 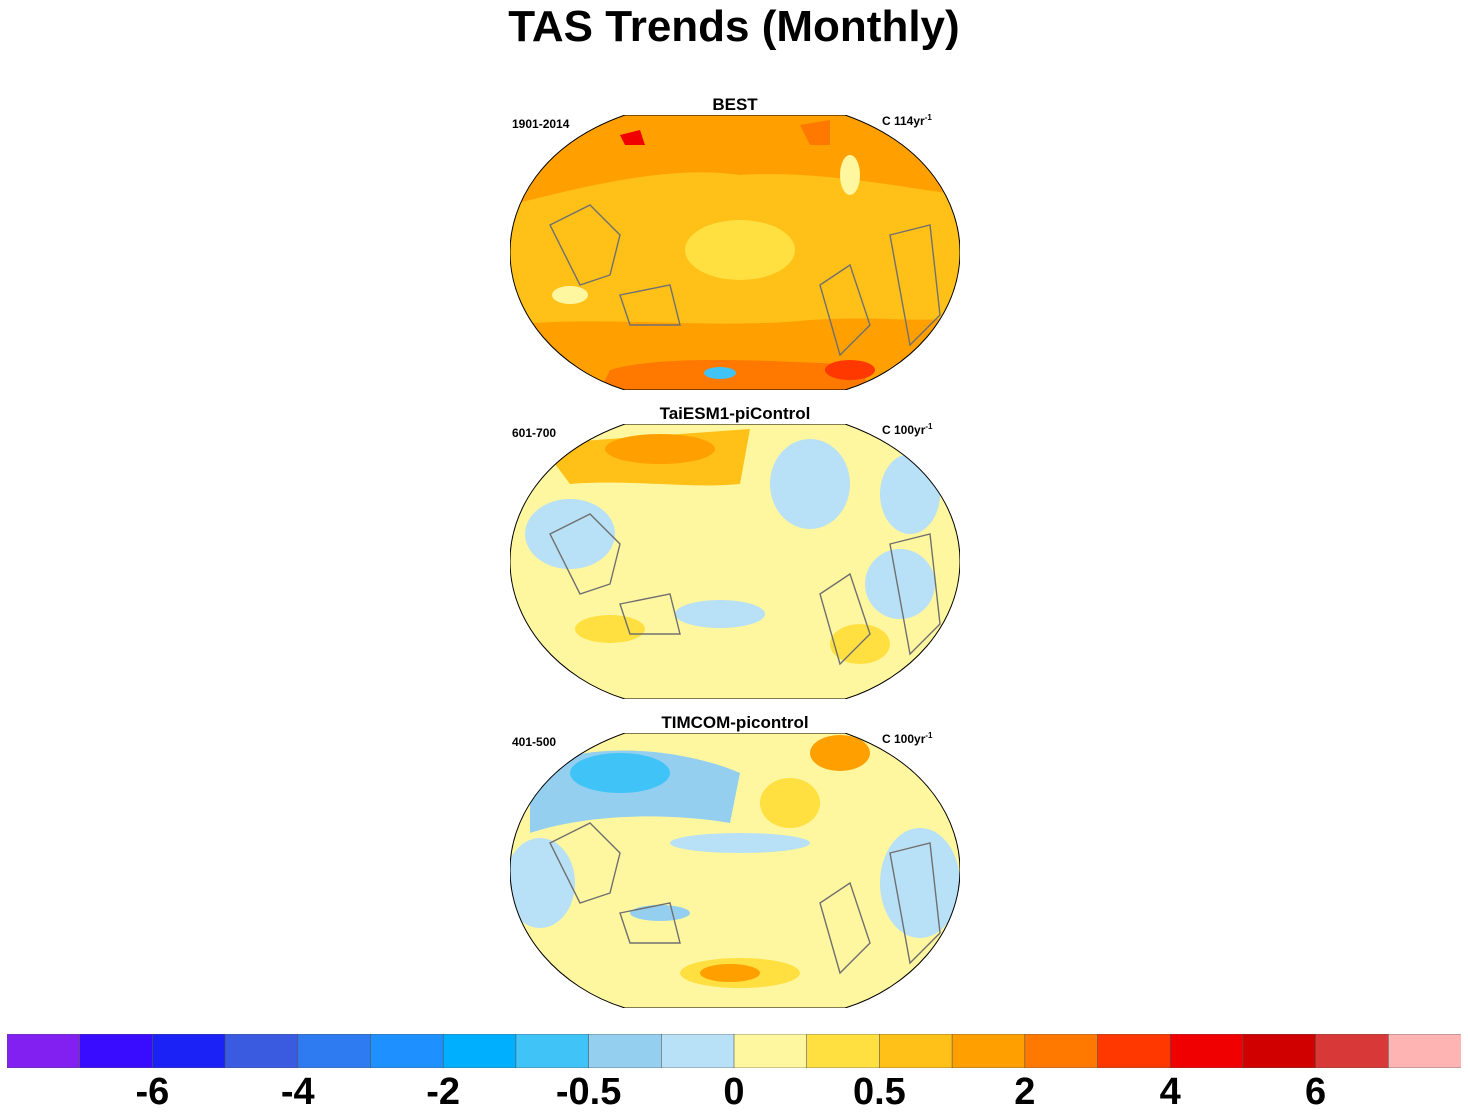 I want to click on map-timcom, so click(x=735, y=870).